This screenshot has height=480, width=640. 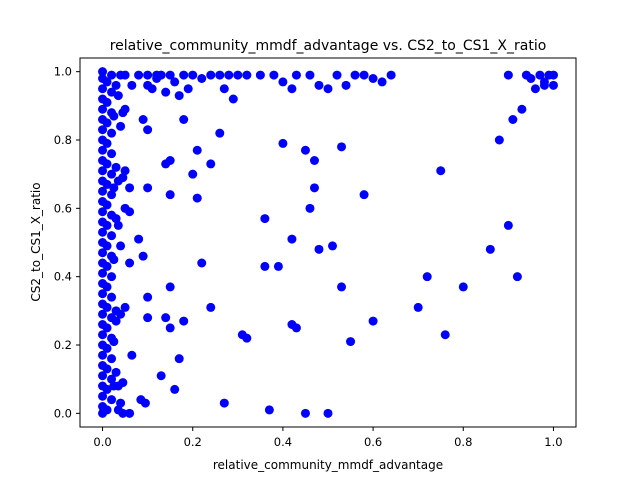 I want to click on y-tick-label: 0.6, so click(x=63, y=208).